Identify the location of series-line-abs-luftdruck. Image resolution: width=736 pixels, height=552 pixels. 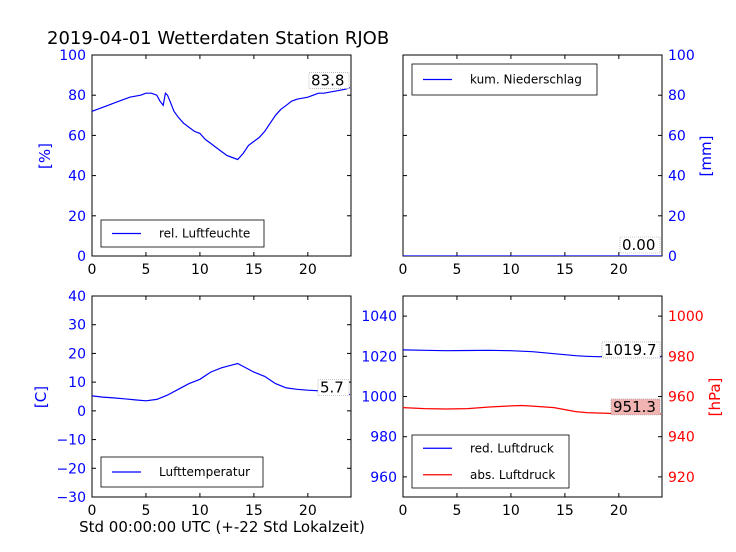
(532, 409).